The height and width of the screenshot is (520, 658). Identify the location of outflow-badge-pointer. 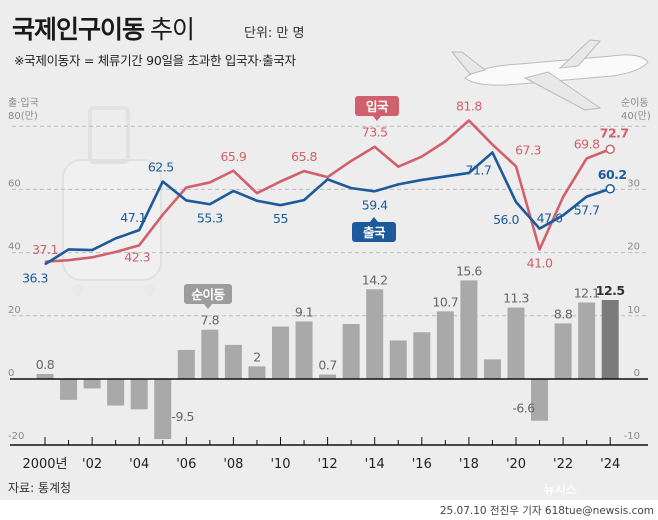
(374, 219).